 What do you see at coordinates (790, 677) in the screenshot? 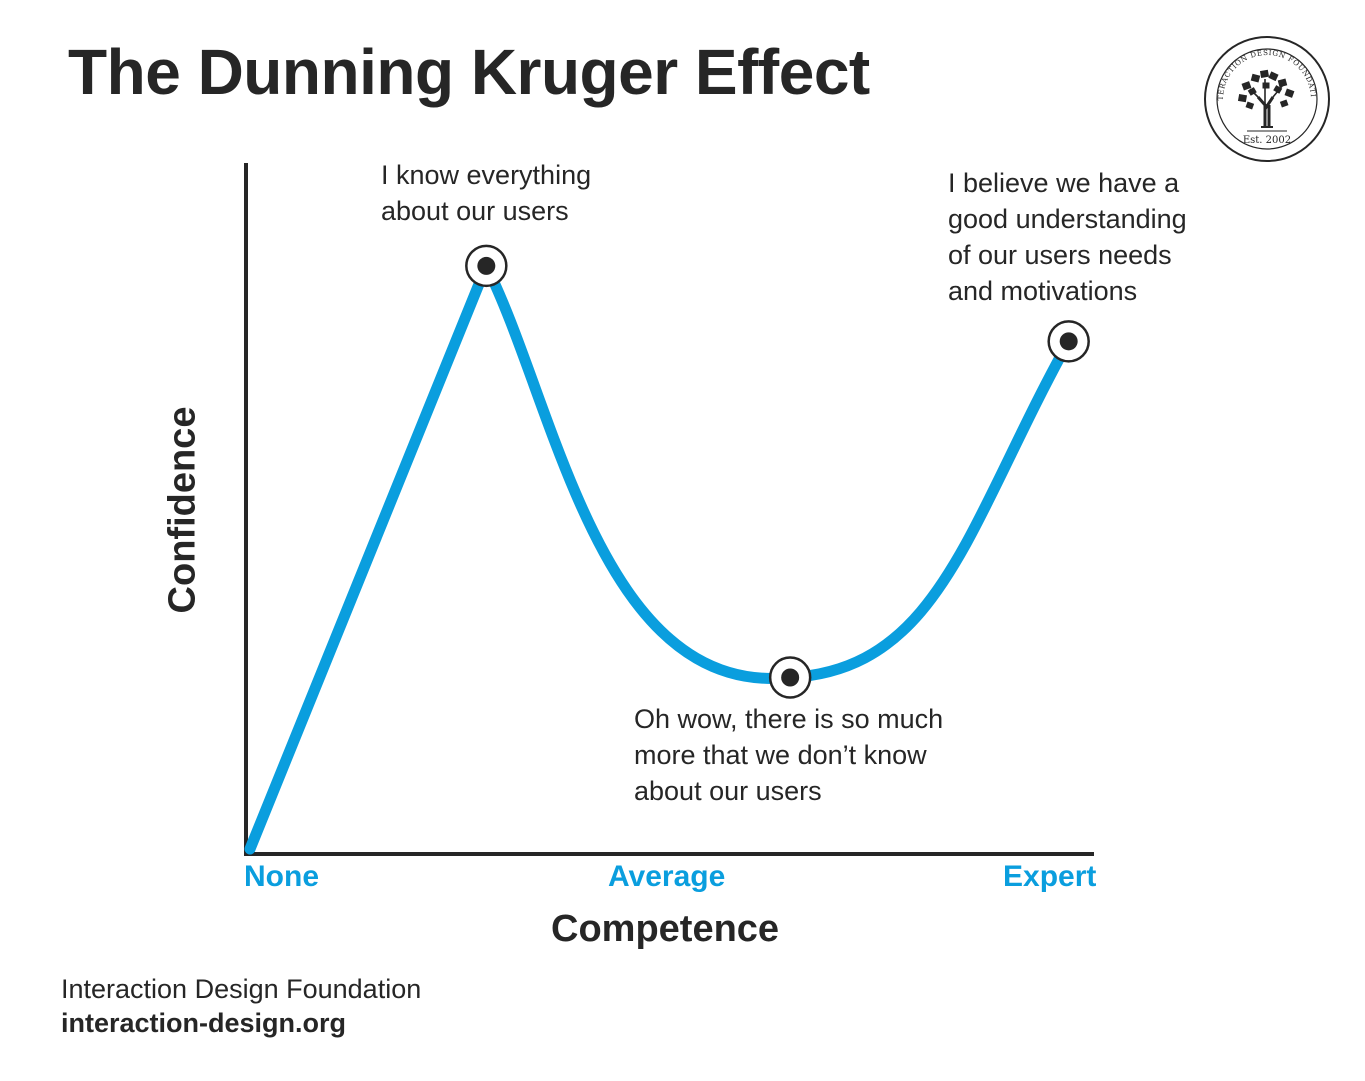
I see `marker-dot-valley` at bounding box center [790, 677].